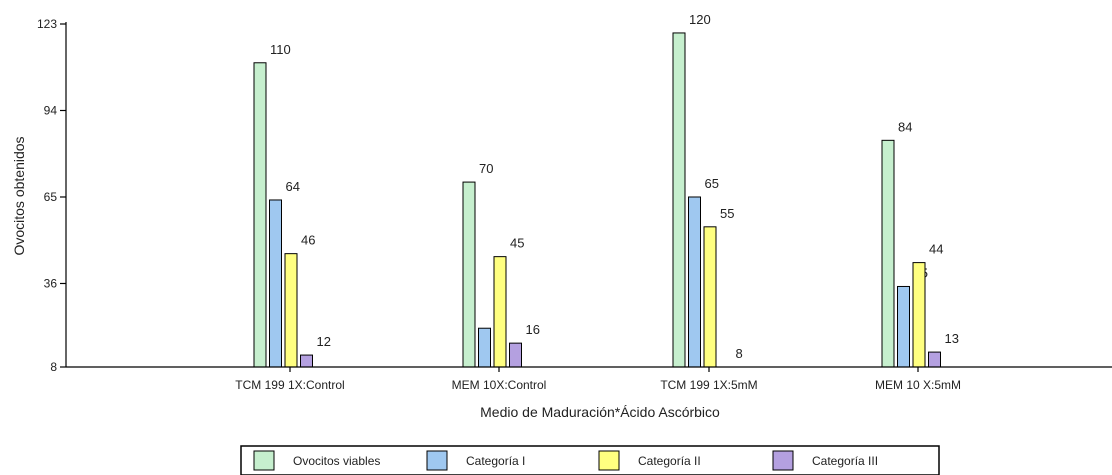 This screenshot has width=1112, height=475. Describe the element at coordinates (495, 461) in the screenshot. I see `legend-label: Categoría I` at that location.